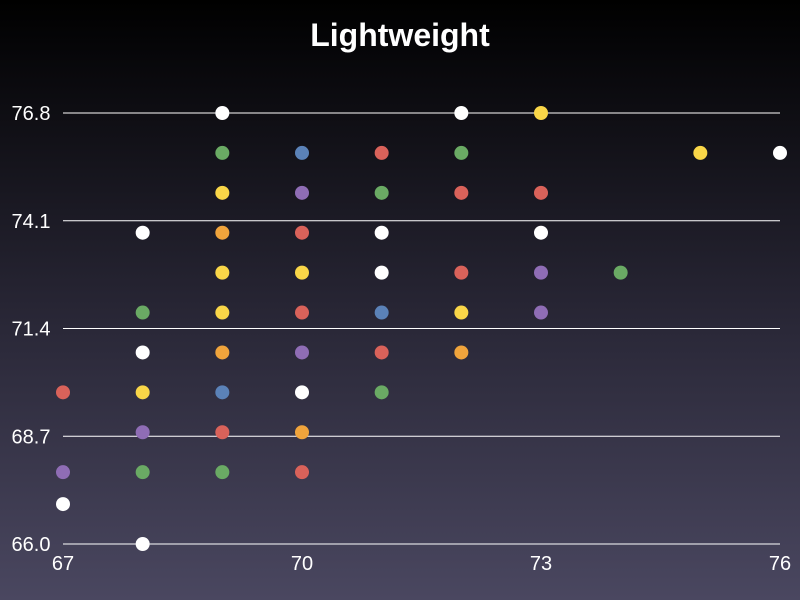 The image size is (800, 600). What do you see at coordinates (780, 564) in the screenshot?
I see `x-tick-label: 76` at bounding box center [780, 564].